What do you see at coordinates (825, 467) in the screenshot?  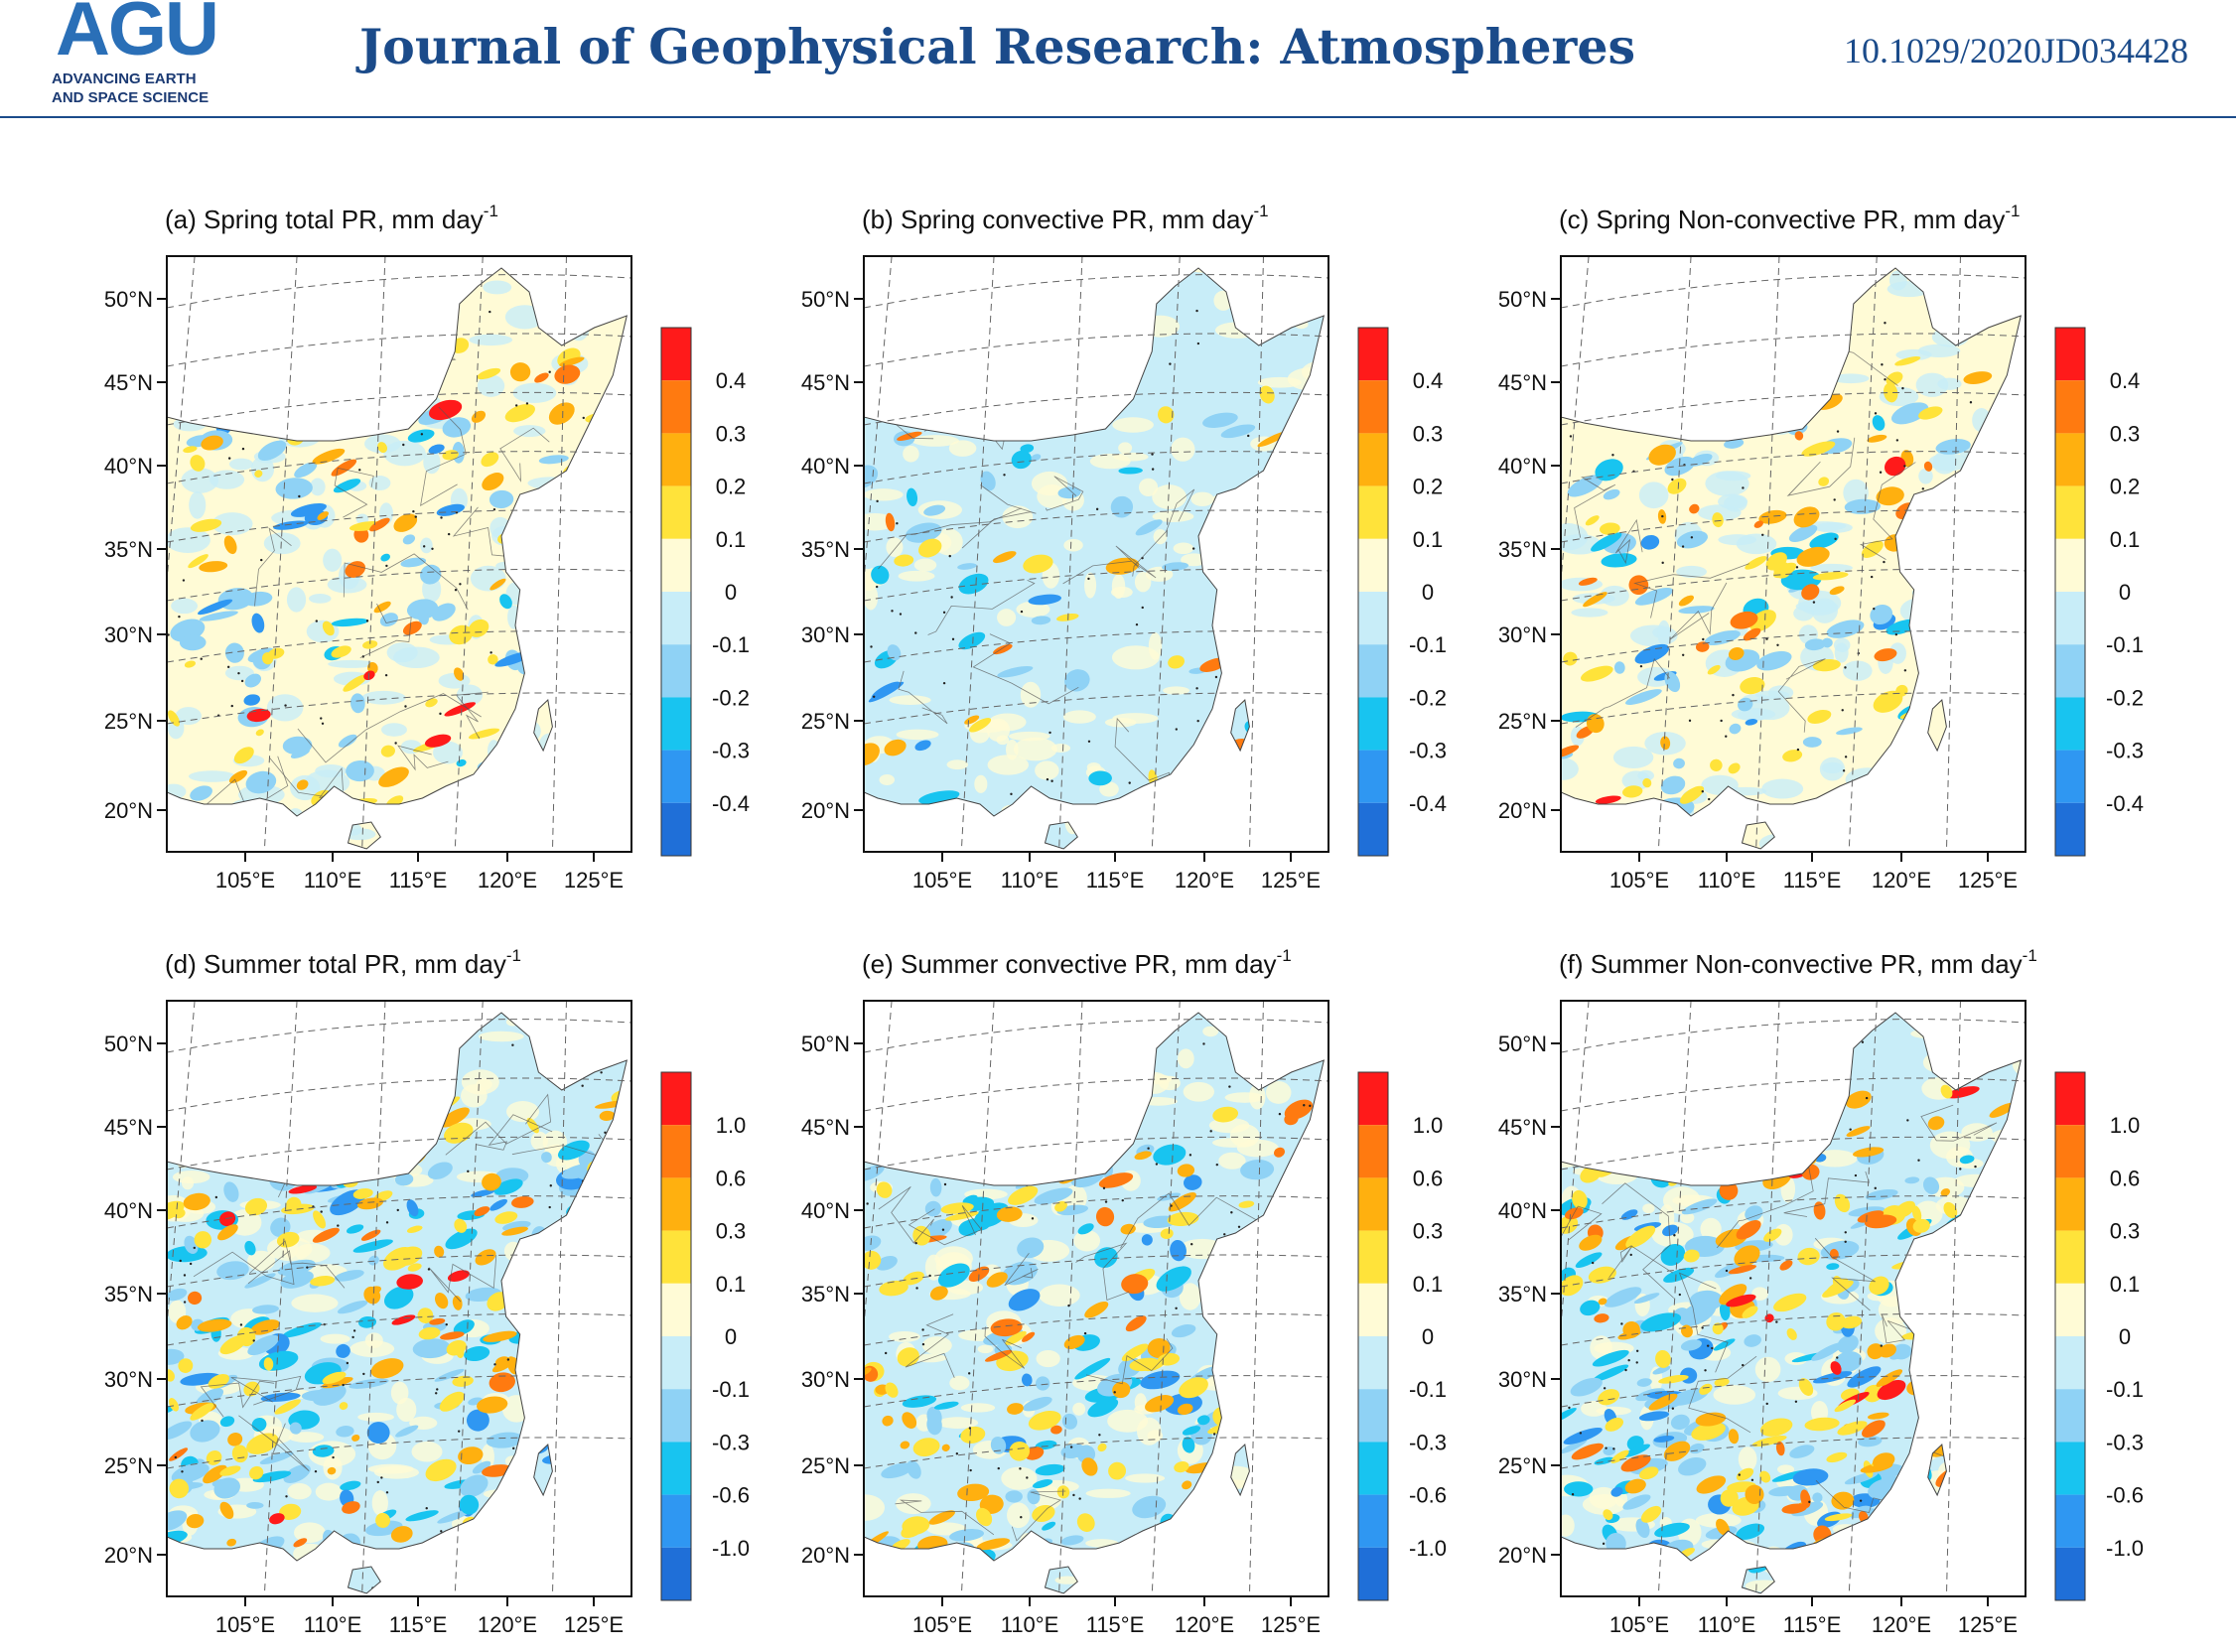 I see `lat-tick-label: 40°N` at bounding box center [825, 467].